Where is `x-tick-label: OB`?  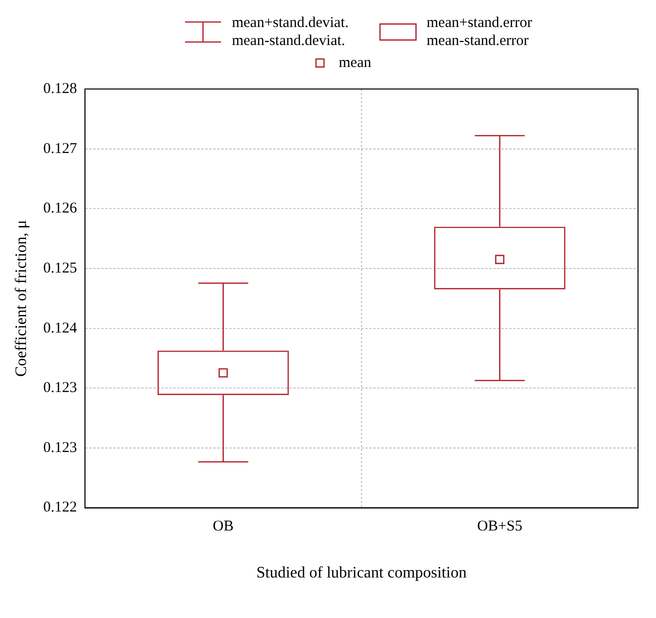 x-tick-label: OB is located at coordinates (223, 526).